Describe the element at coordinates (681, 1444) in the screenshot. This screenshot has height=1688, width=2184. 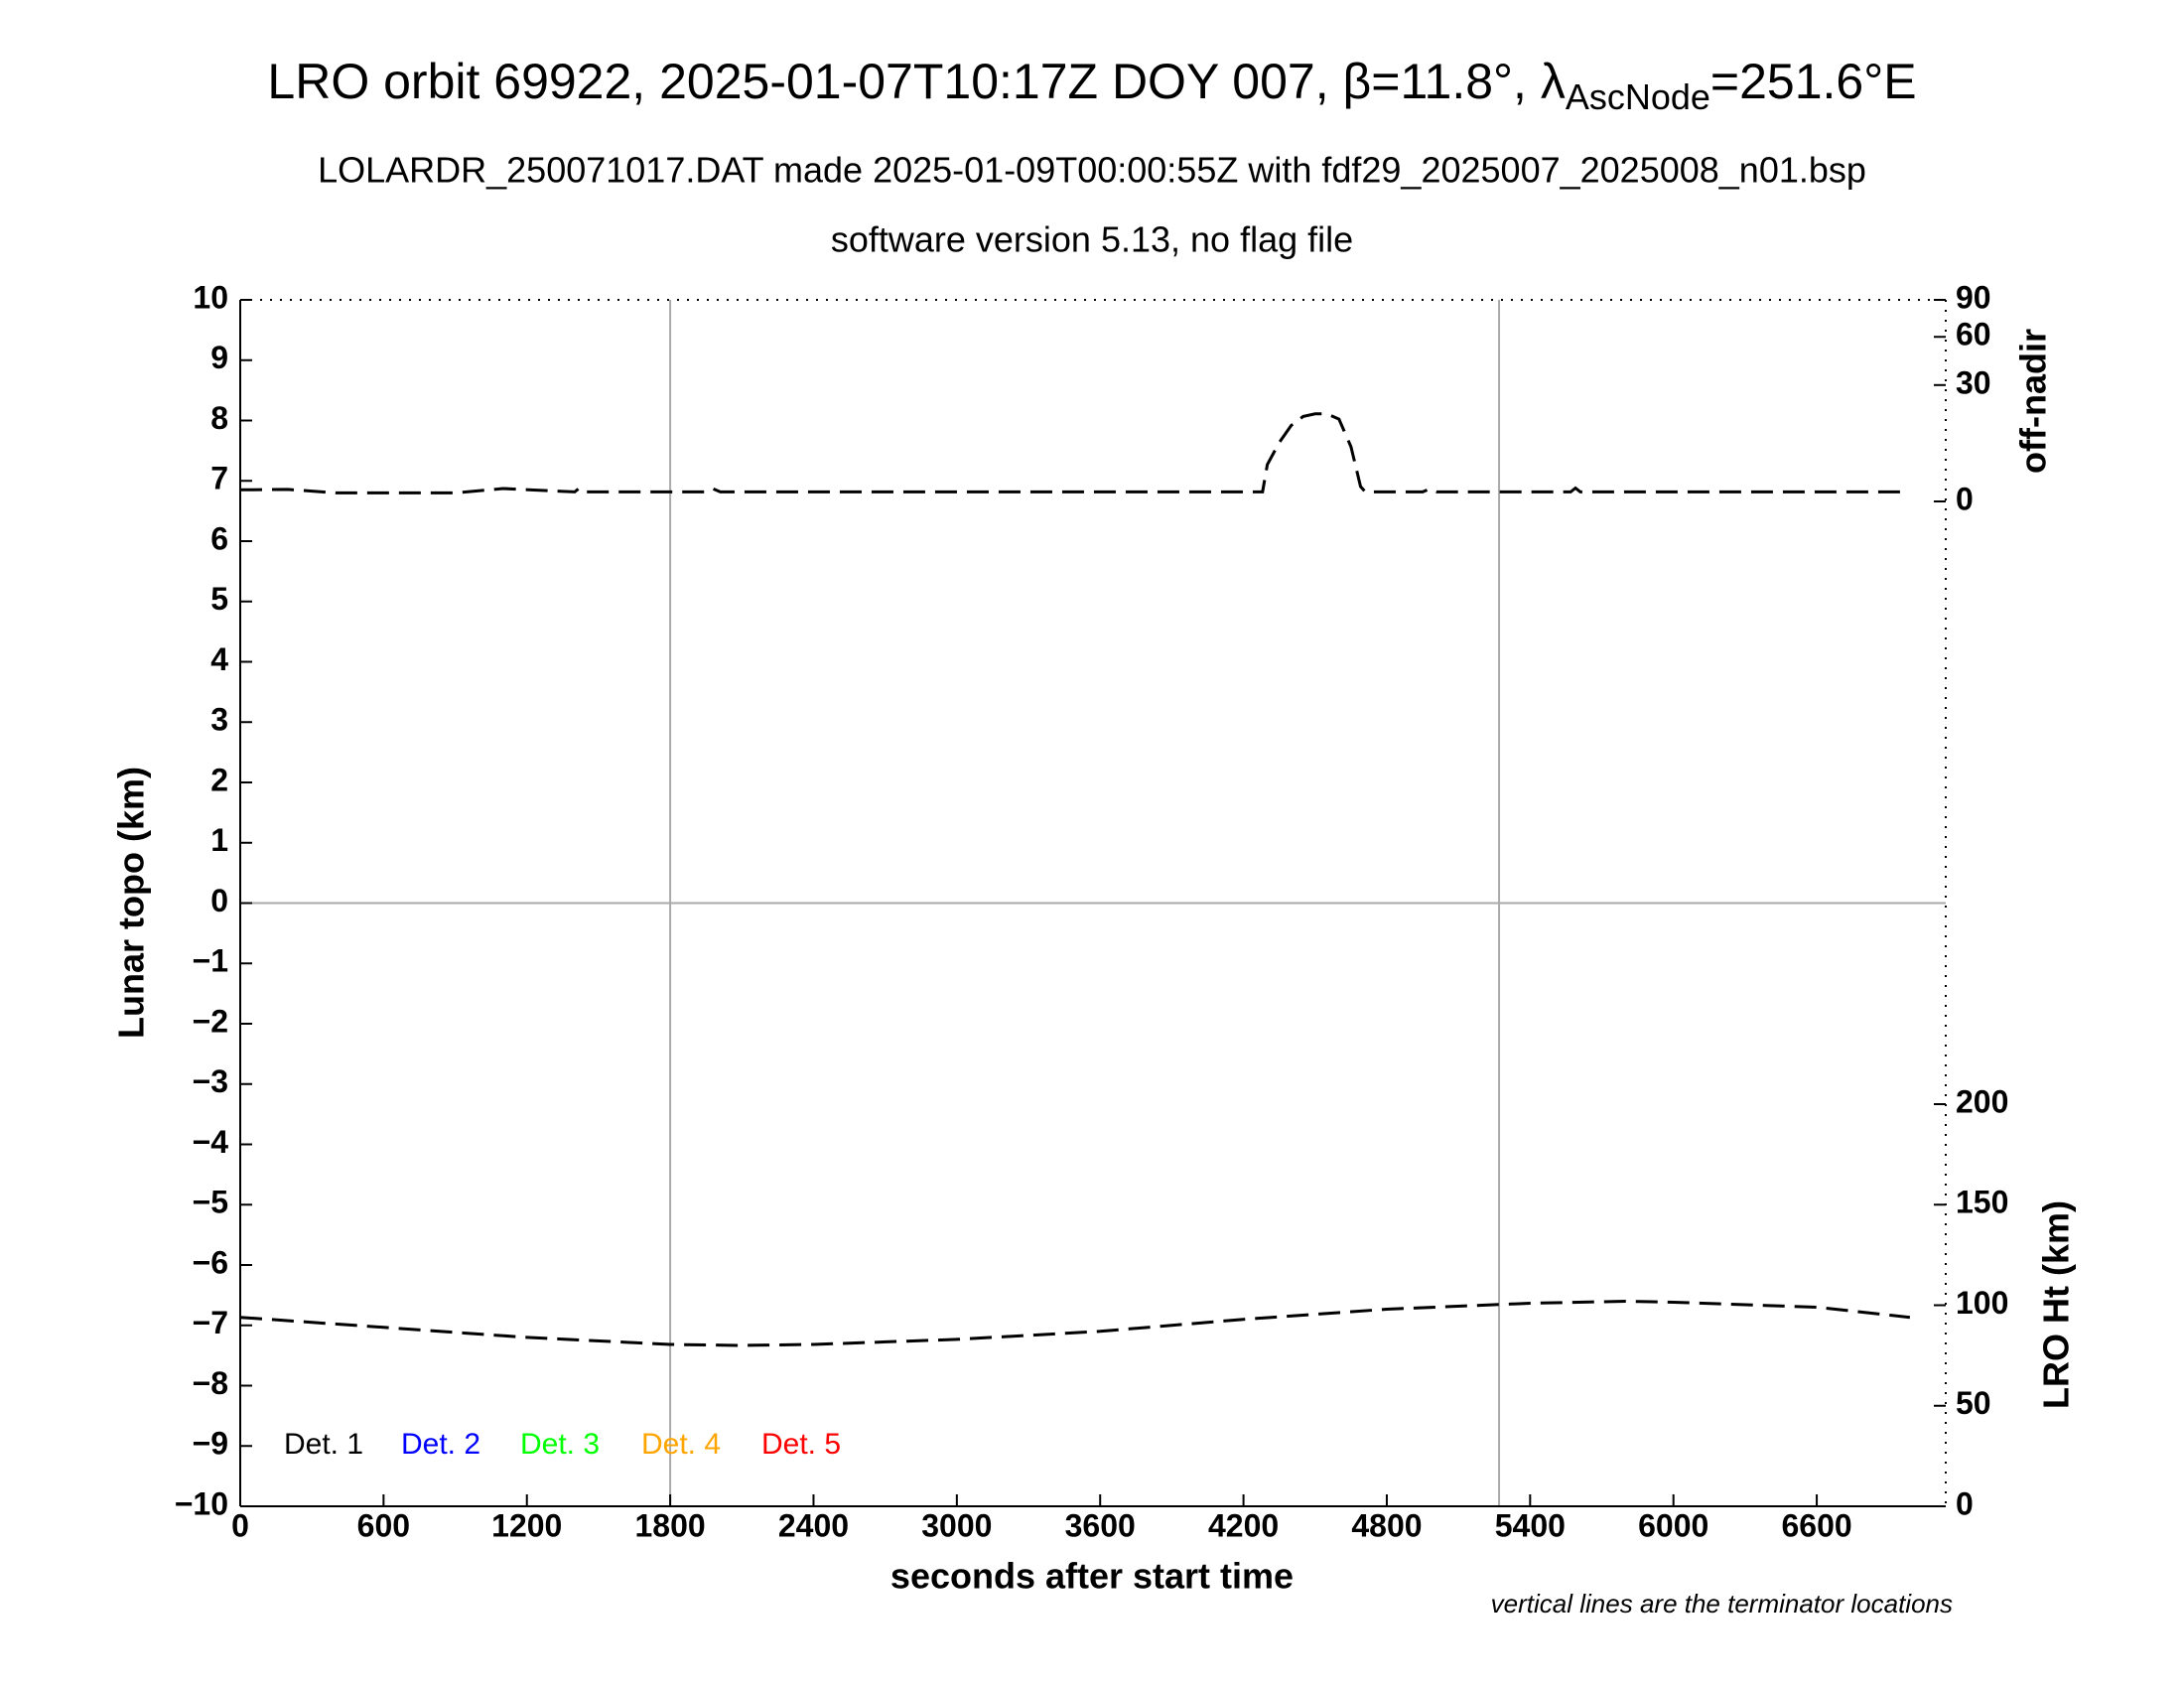
I see `legend-entry: Det. 4` at that location.